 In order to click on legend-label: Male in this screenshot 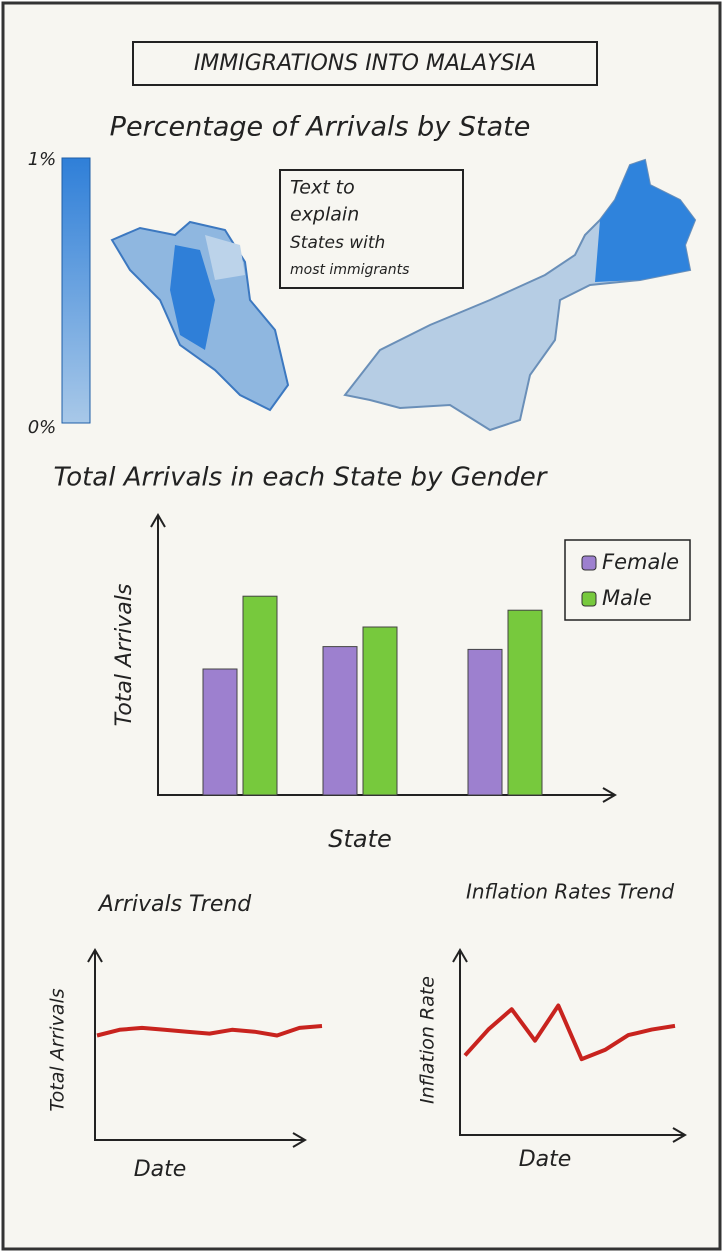, I will do `click(627, 598)`.